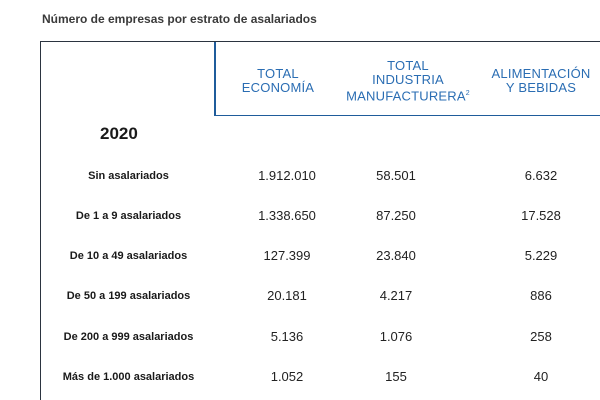 This screenshot has width=600, height=400. I want to click on year-label: 2020, so click(119, 133).